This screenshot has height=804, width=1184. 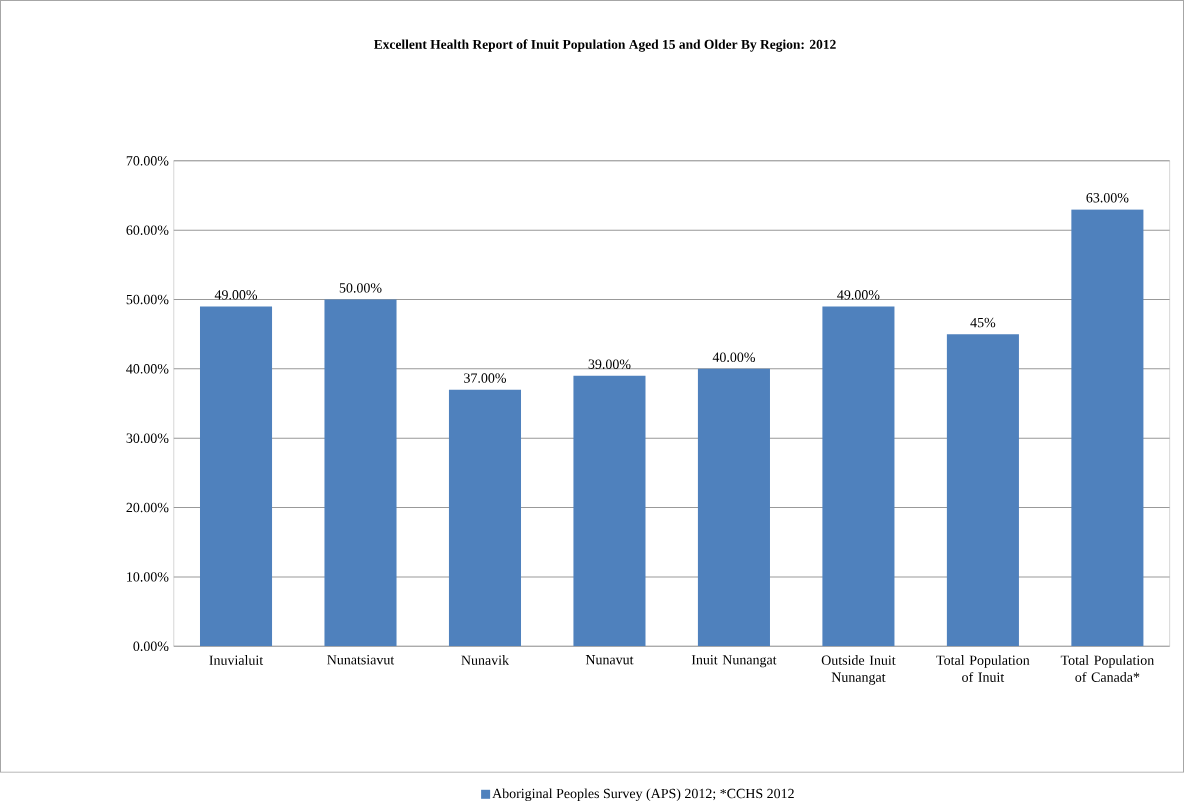 What do you see at coordinates (147, 161) in the screenshot?
I see `y-tick-label: 70.00%` at bounding box center [147, 161].